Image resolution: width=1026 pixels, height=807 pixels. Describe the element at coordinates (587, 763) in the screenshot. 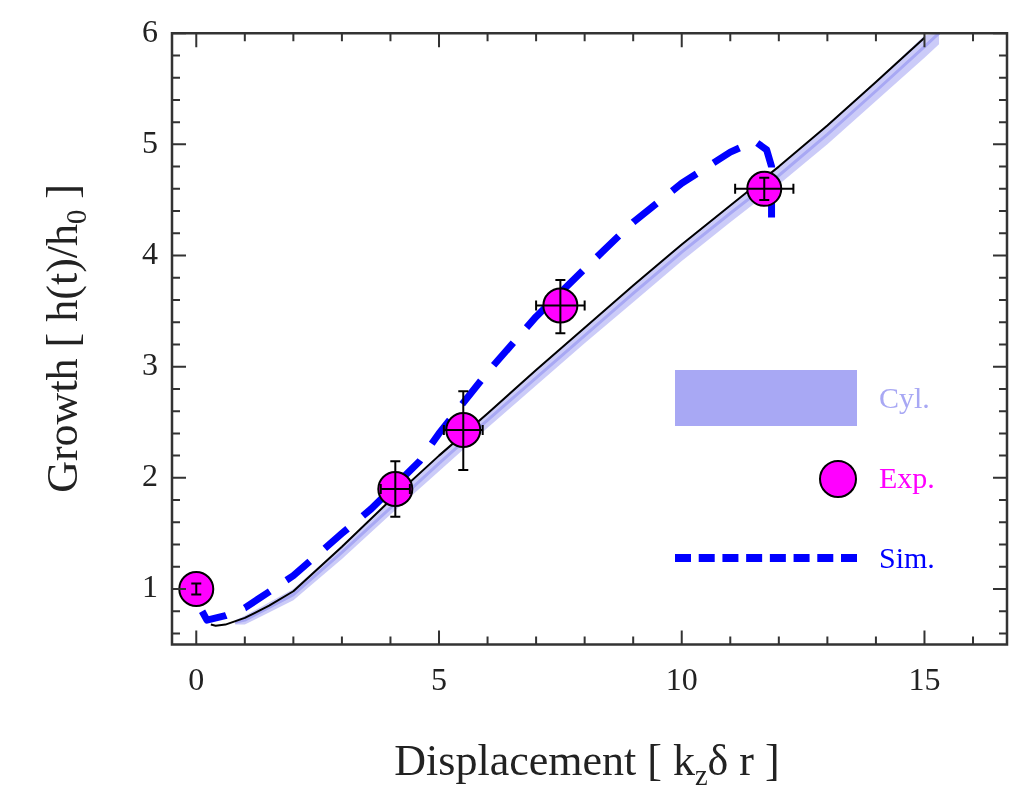

I see `x-axis-title: Displacement [ k$_{z}$δ r ]` at that location.